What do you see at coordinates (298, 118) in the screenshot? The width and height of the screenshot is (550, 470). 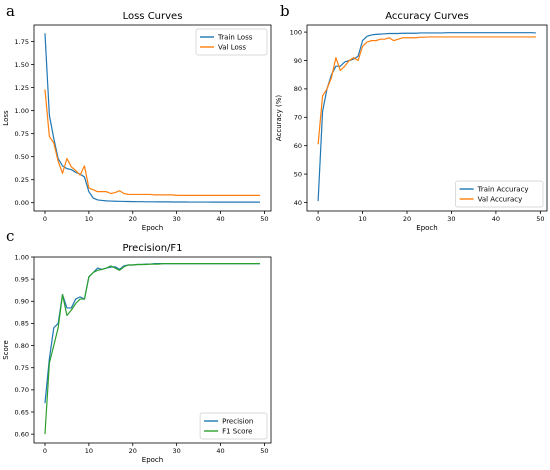 I see `y-tick-label: 70` at bounding box center [298, 118].